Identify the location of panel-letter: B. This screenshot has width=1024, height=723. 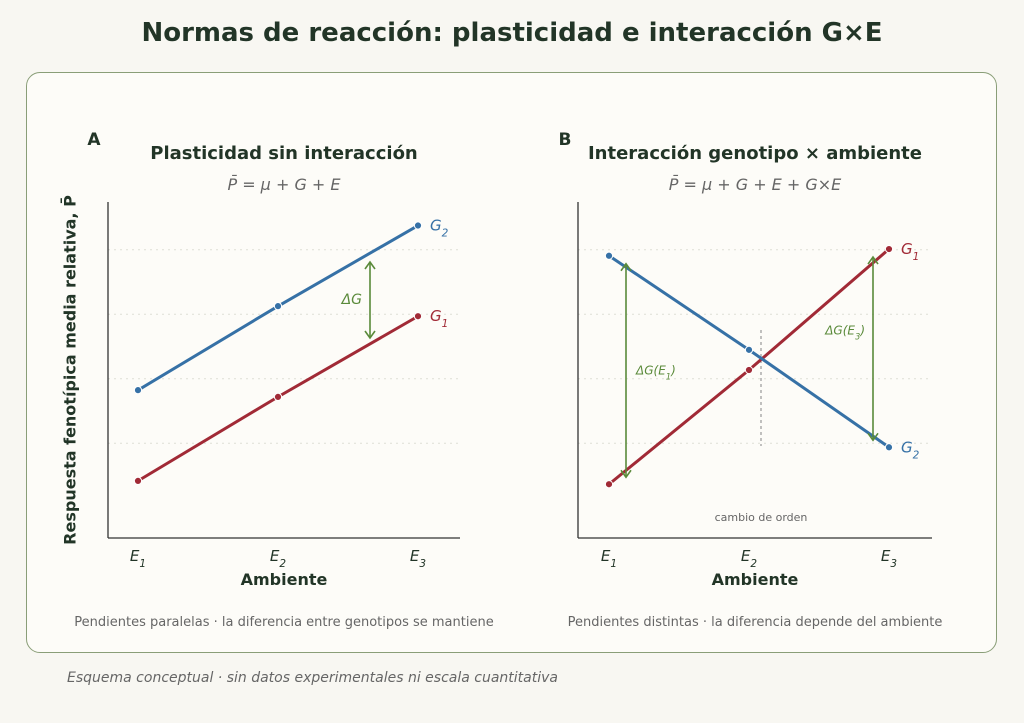
(565, 140).